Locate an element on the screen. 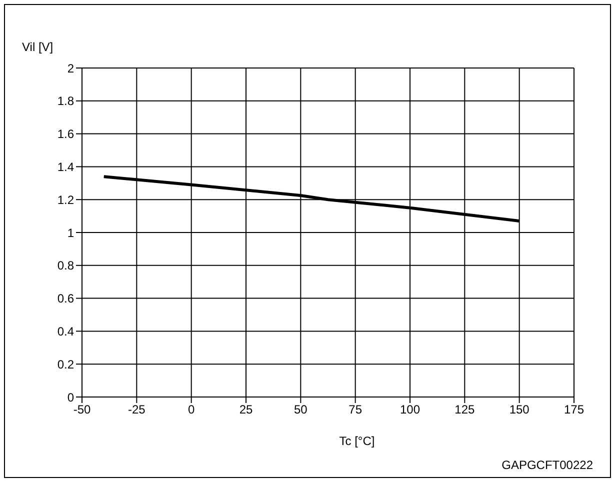  y-tick-label: 1 is located at coordinates (70, 233).